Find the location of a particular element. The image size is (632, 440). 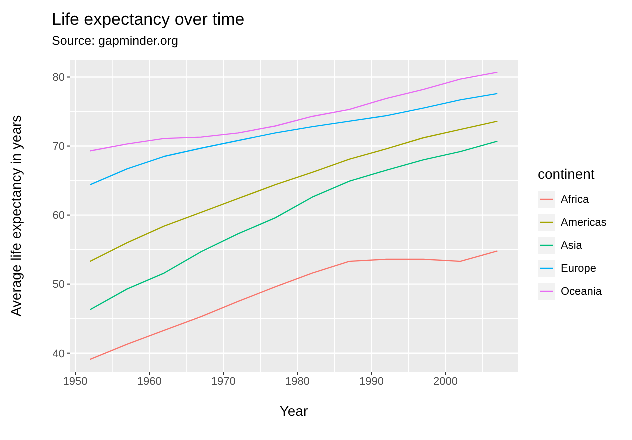

chart-title: Life expectancy over time is located at coordinates (148, 20).